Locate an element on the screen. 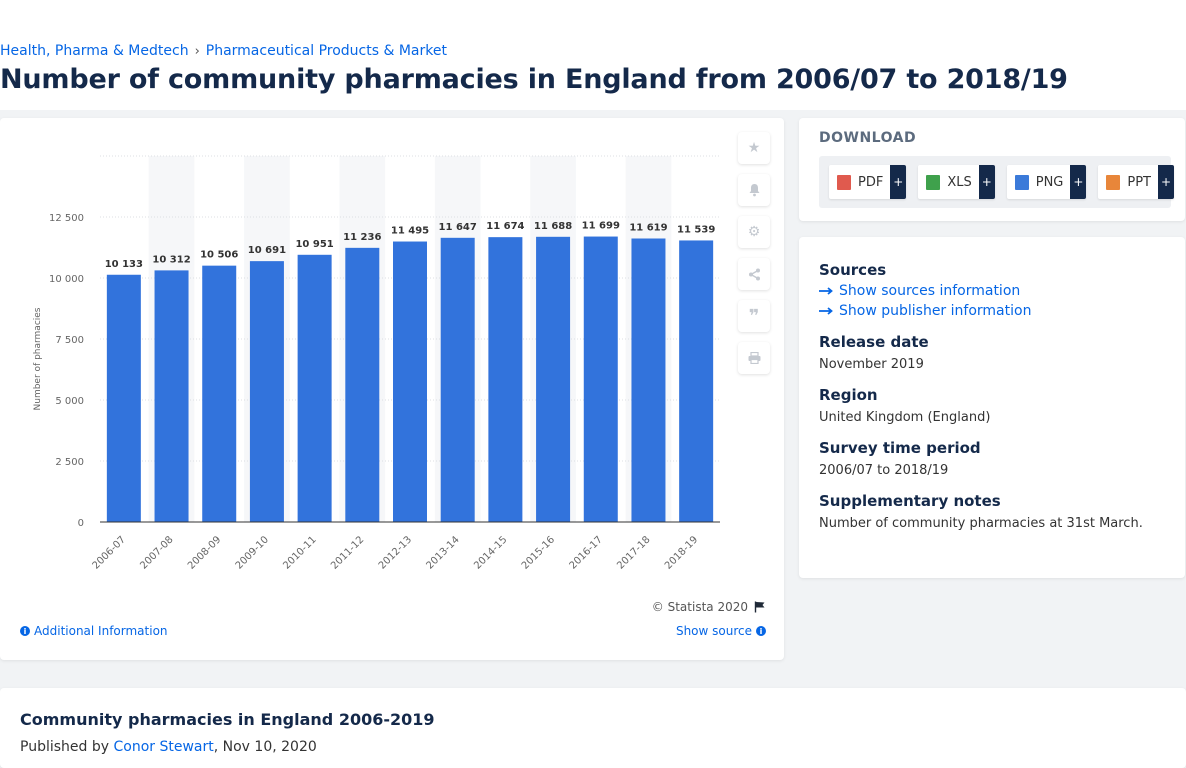  print-icon is located at coordinates (754, 358).